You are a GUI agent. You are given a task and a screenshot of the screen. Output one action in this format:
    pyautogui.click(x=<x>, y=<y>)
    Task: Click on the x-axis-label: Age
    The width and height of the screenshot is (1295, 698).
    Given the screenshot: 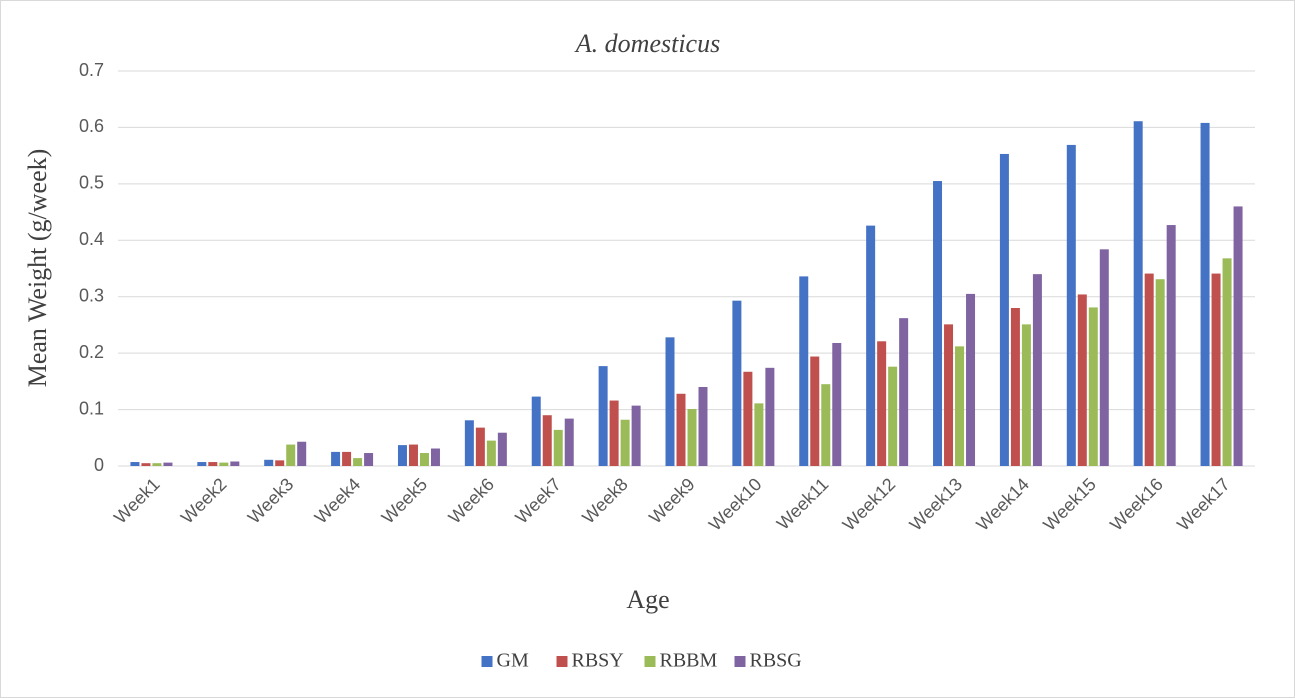 What is the action you would take?
    pyautogui.click(x=647, y=599)
    